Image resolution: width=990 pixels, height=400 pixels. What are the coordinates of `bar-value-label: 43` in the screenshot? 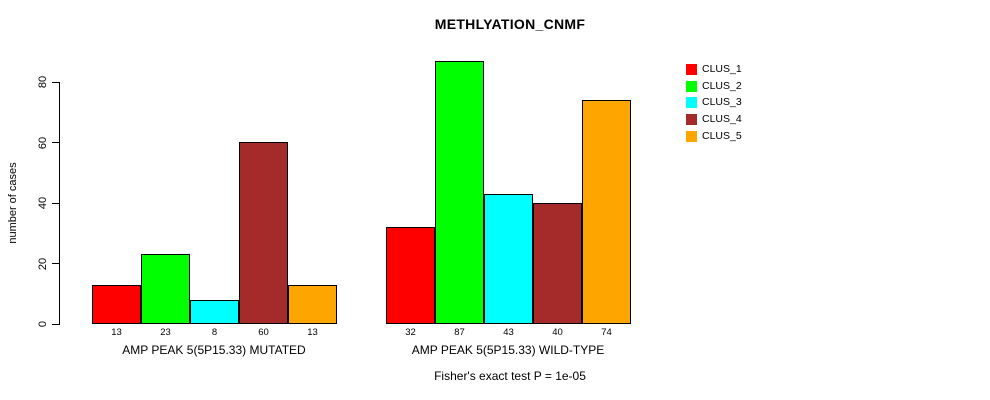 It's located at (508, 332).